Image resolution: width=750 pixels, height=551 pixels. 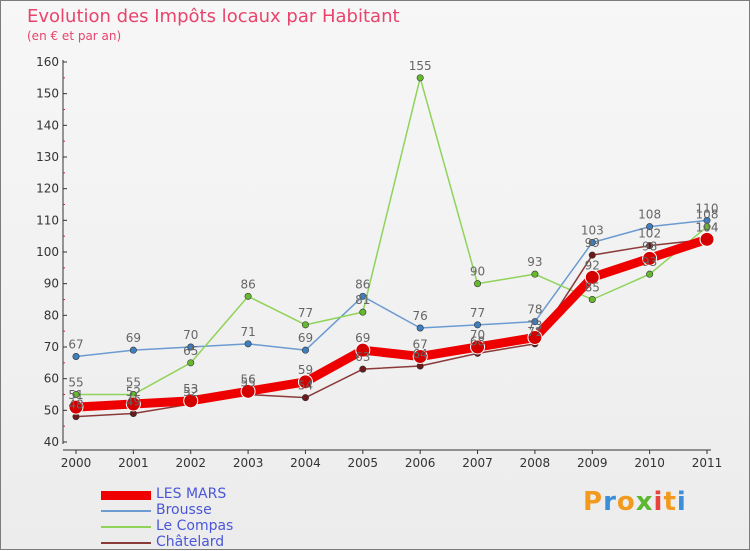 I want to click on y-tick-label: 90, so click(x=51, y=284).